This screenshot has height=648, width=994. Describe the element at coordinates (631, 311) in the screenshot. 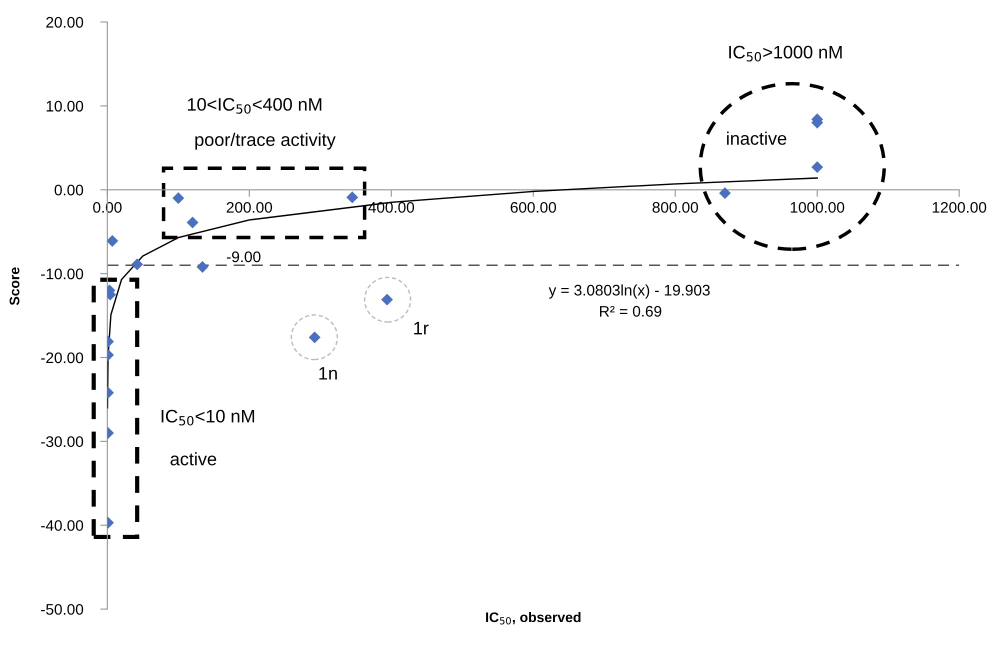

I see `annotation: R² = 0.69` at that location.